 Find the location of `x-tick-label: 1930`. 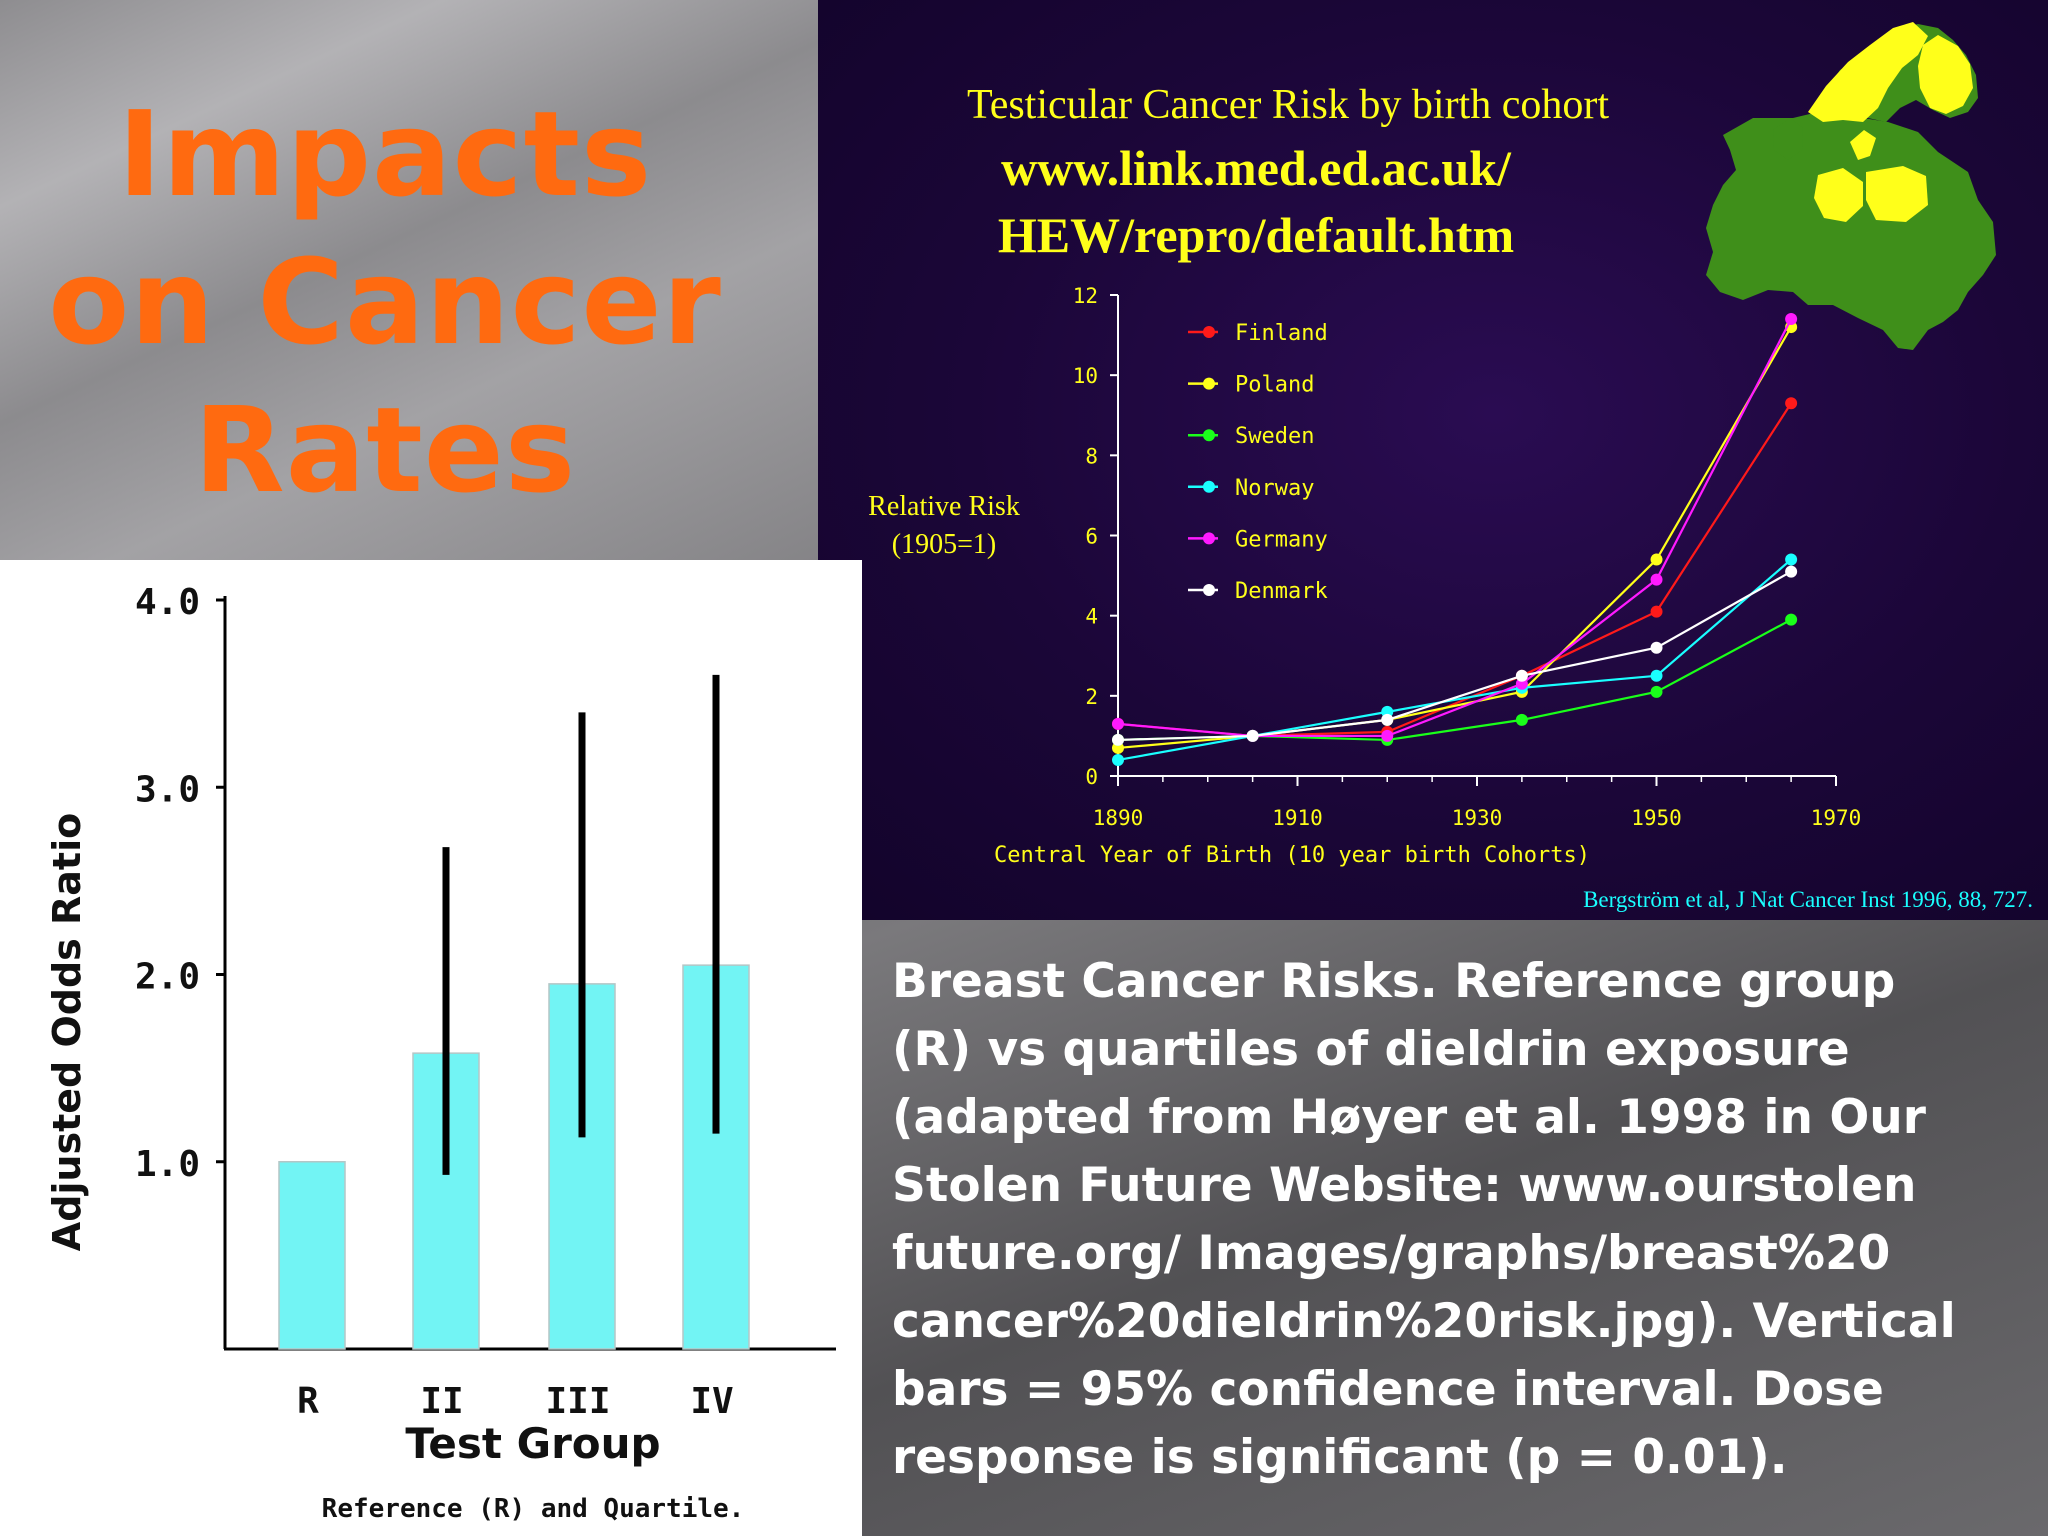

x-tick-label: 1930 is located at coordinates (1477, 818).